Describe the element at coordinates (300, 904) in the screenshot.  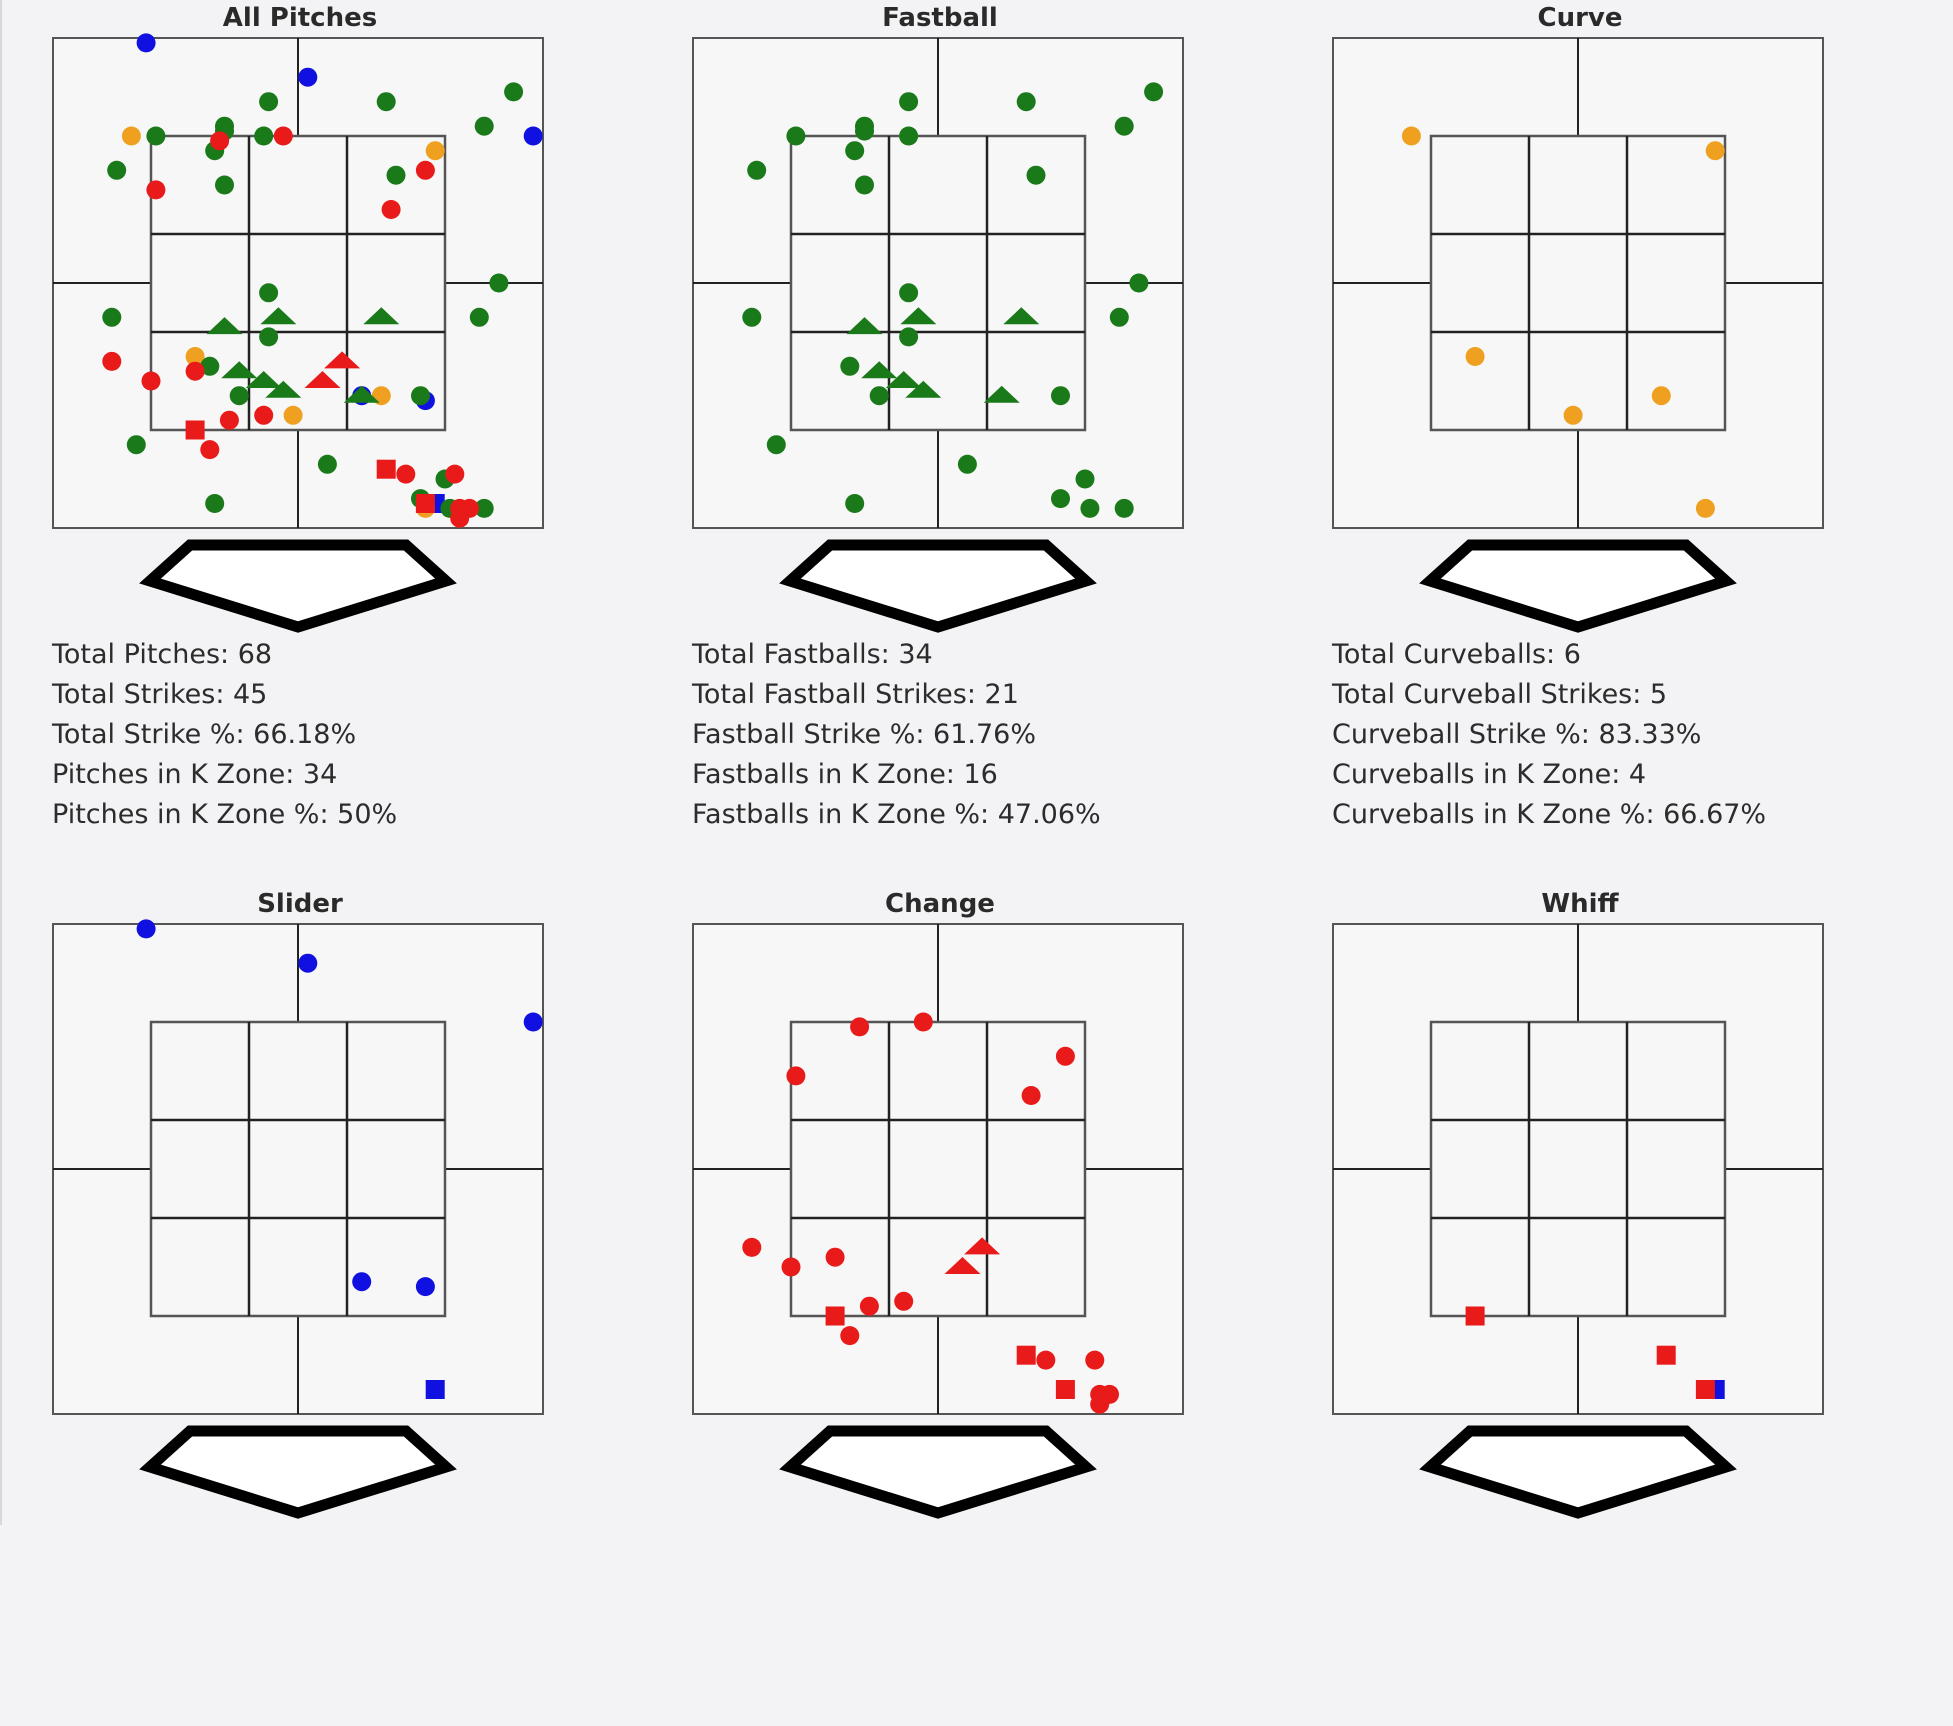
I see `chart-title: Slider` at that location.